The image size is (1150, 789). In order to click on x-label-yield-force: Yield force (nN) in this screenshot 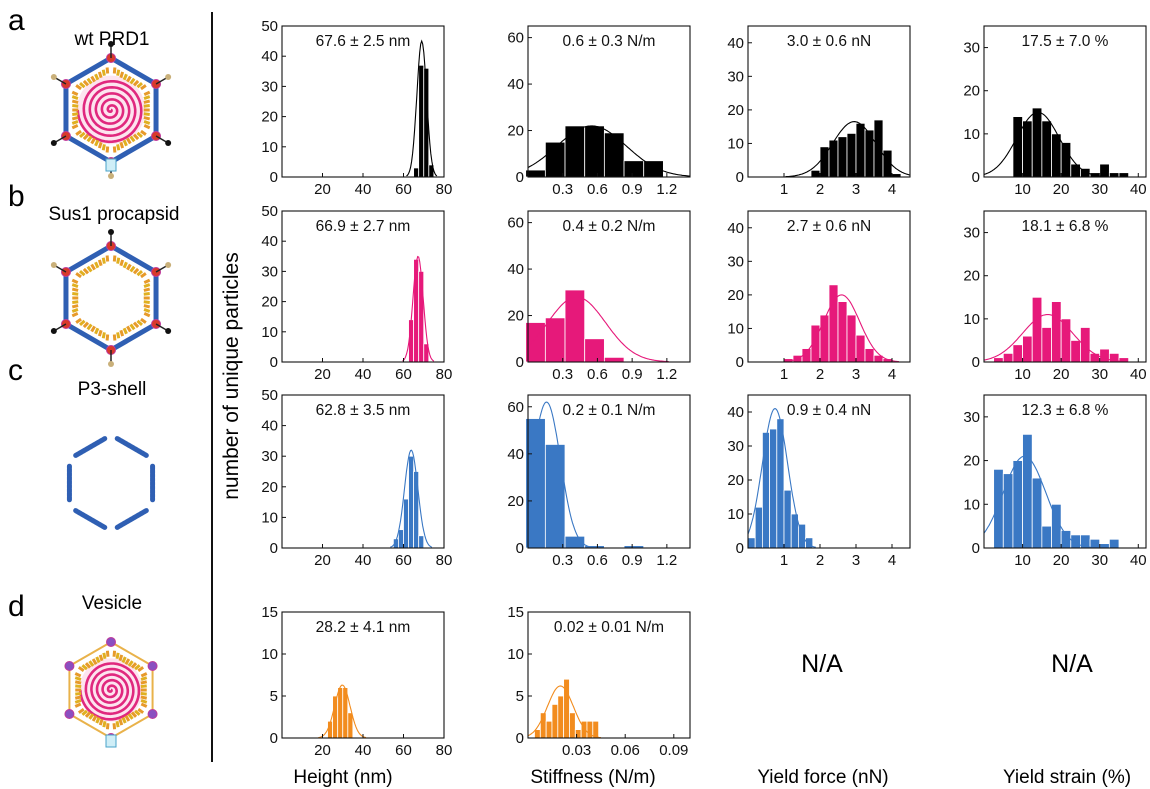, I will do `click(822, 777)`.